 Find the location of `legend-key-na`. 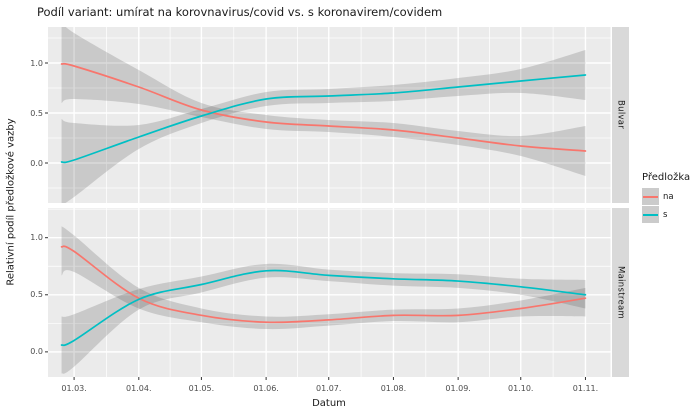

legend-key-na is located at coordinates (650, 196).